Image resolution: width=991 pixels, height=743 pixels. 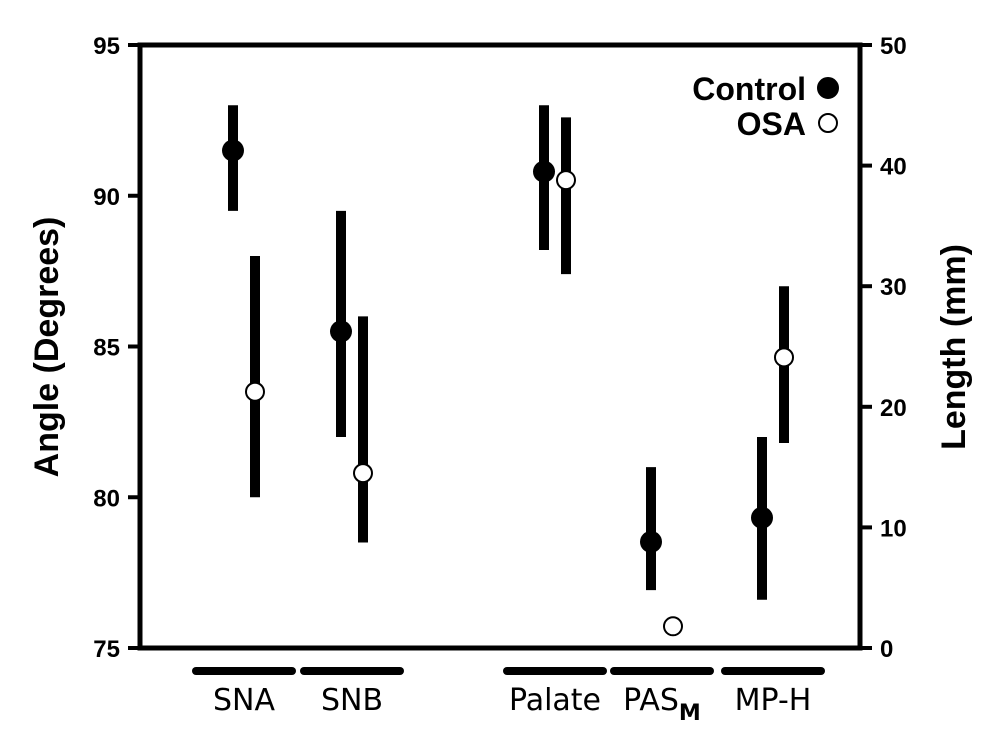 I want to click on right-tick-label: 20, so click(x=893, y=408).